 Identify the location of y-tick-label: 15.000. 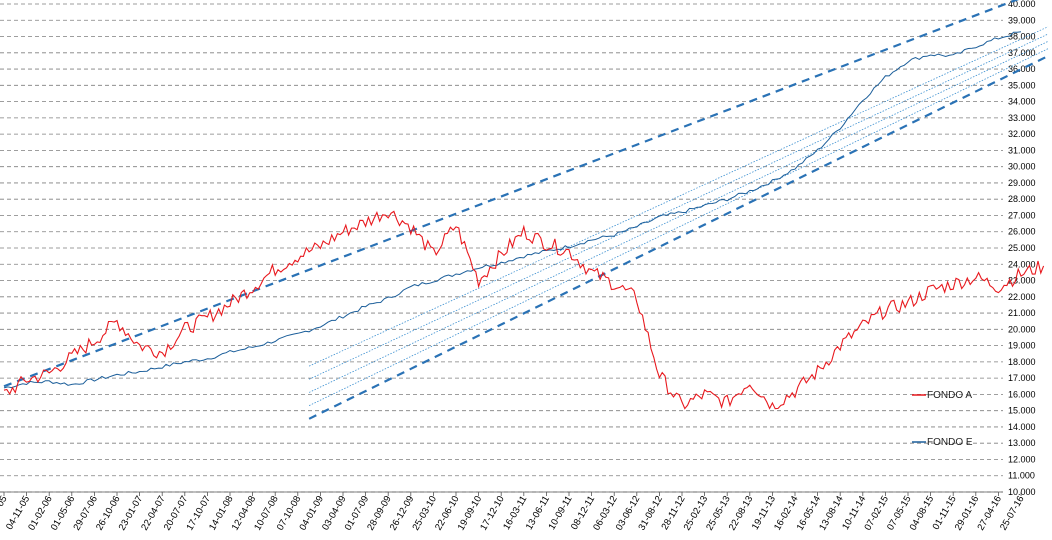
(1022, 411).